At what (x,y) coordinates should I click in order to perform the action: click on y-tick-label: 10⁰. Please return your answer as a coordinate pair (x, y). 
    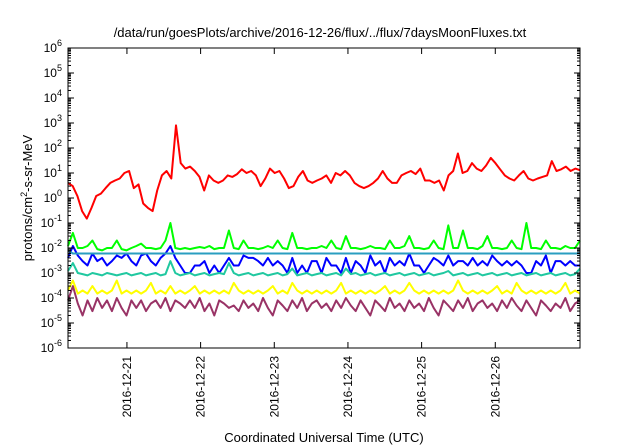
    Looking at the image, I should click on (53, 196).